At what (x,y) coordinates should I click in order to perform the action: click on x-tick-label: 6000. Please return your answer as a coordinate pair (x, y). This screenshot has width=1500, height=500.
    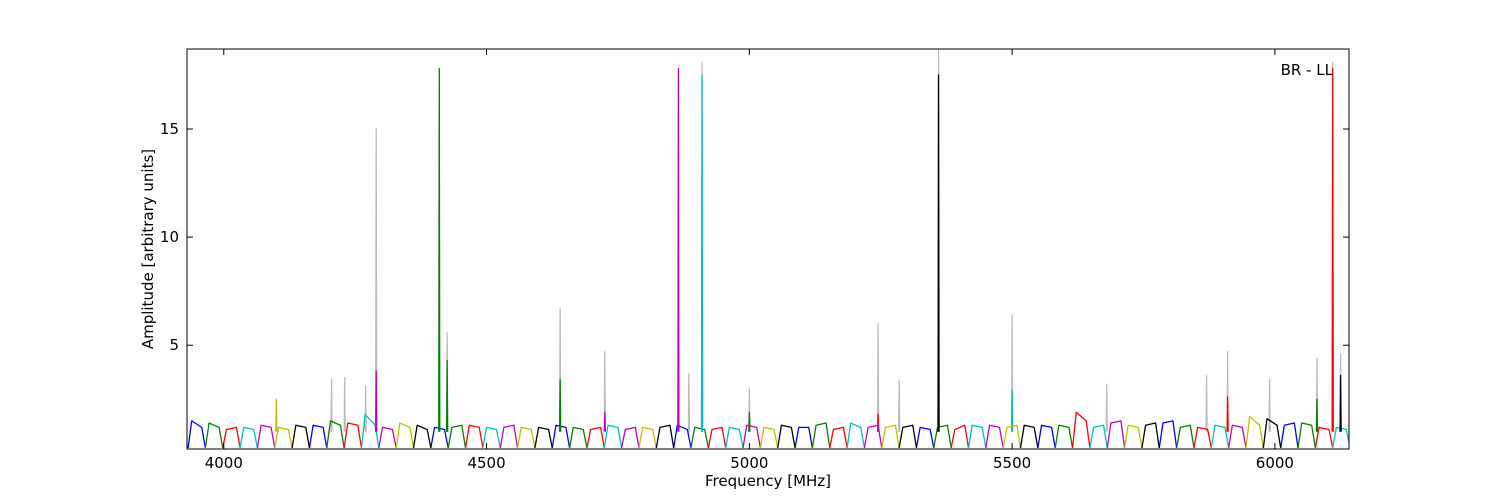
    Looking at the image, I should click on (1275, 463).